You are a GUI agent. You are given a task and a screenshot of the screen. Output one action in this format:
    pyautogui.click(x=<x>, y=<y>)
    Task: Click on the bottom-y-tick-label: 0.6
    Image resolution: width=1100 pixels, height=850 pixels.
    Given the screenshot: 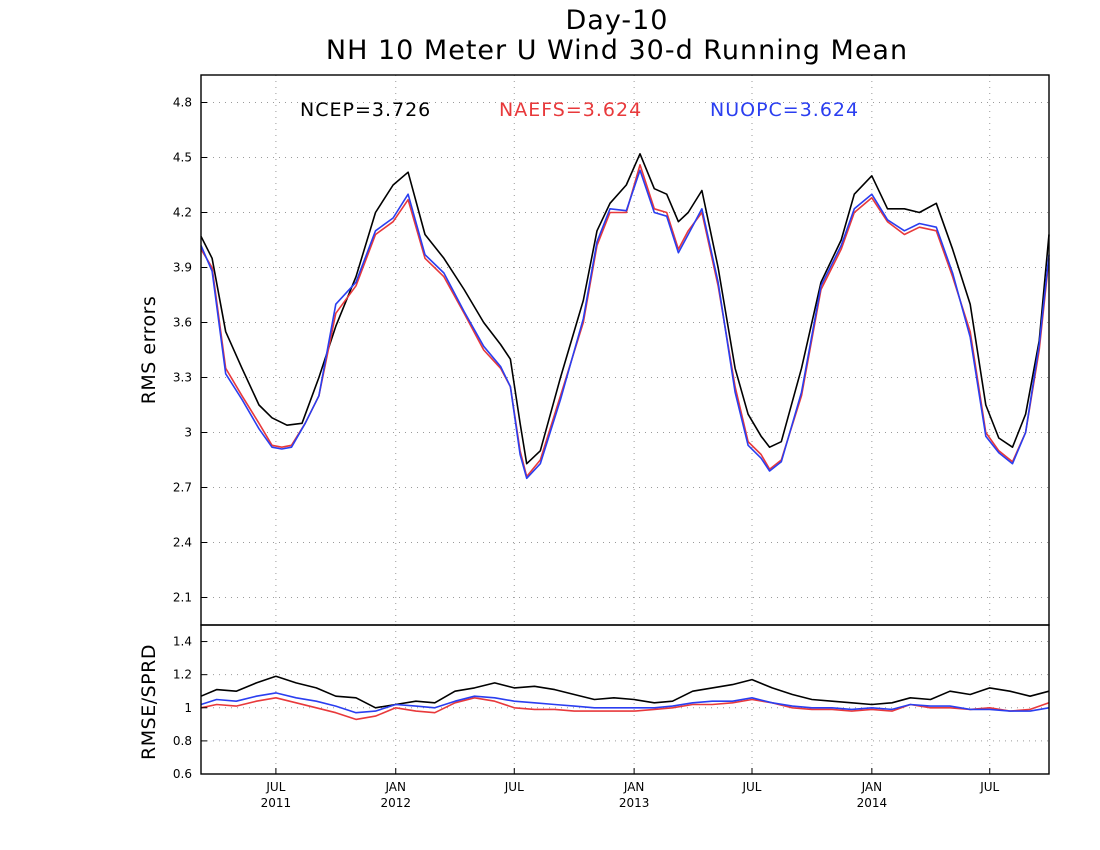 What is the action you would take?
    pyautogui.click(x=182, y=774)
    